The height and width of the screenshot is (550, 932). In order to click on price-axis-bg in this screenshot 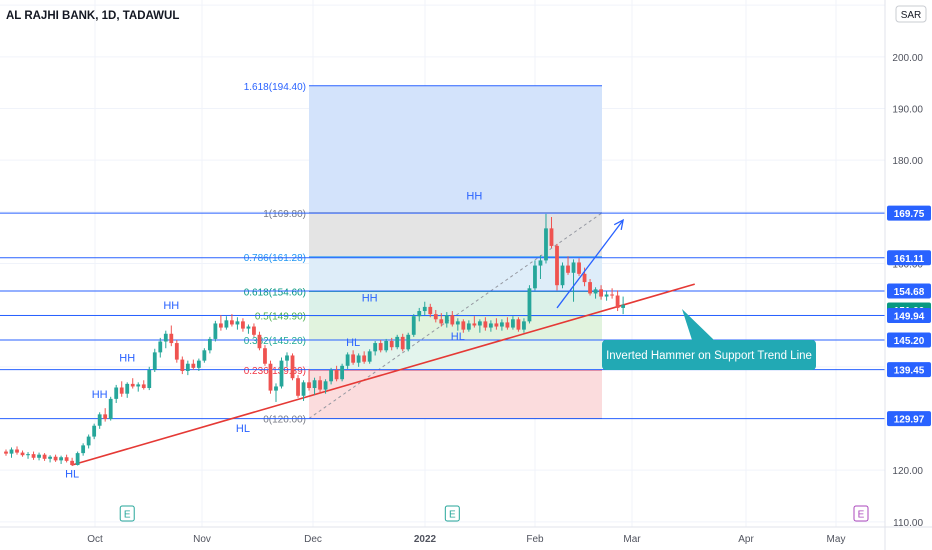, I will do `click(908, 275)`.